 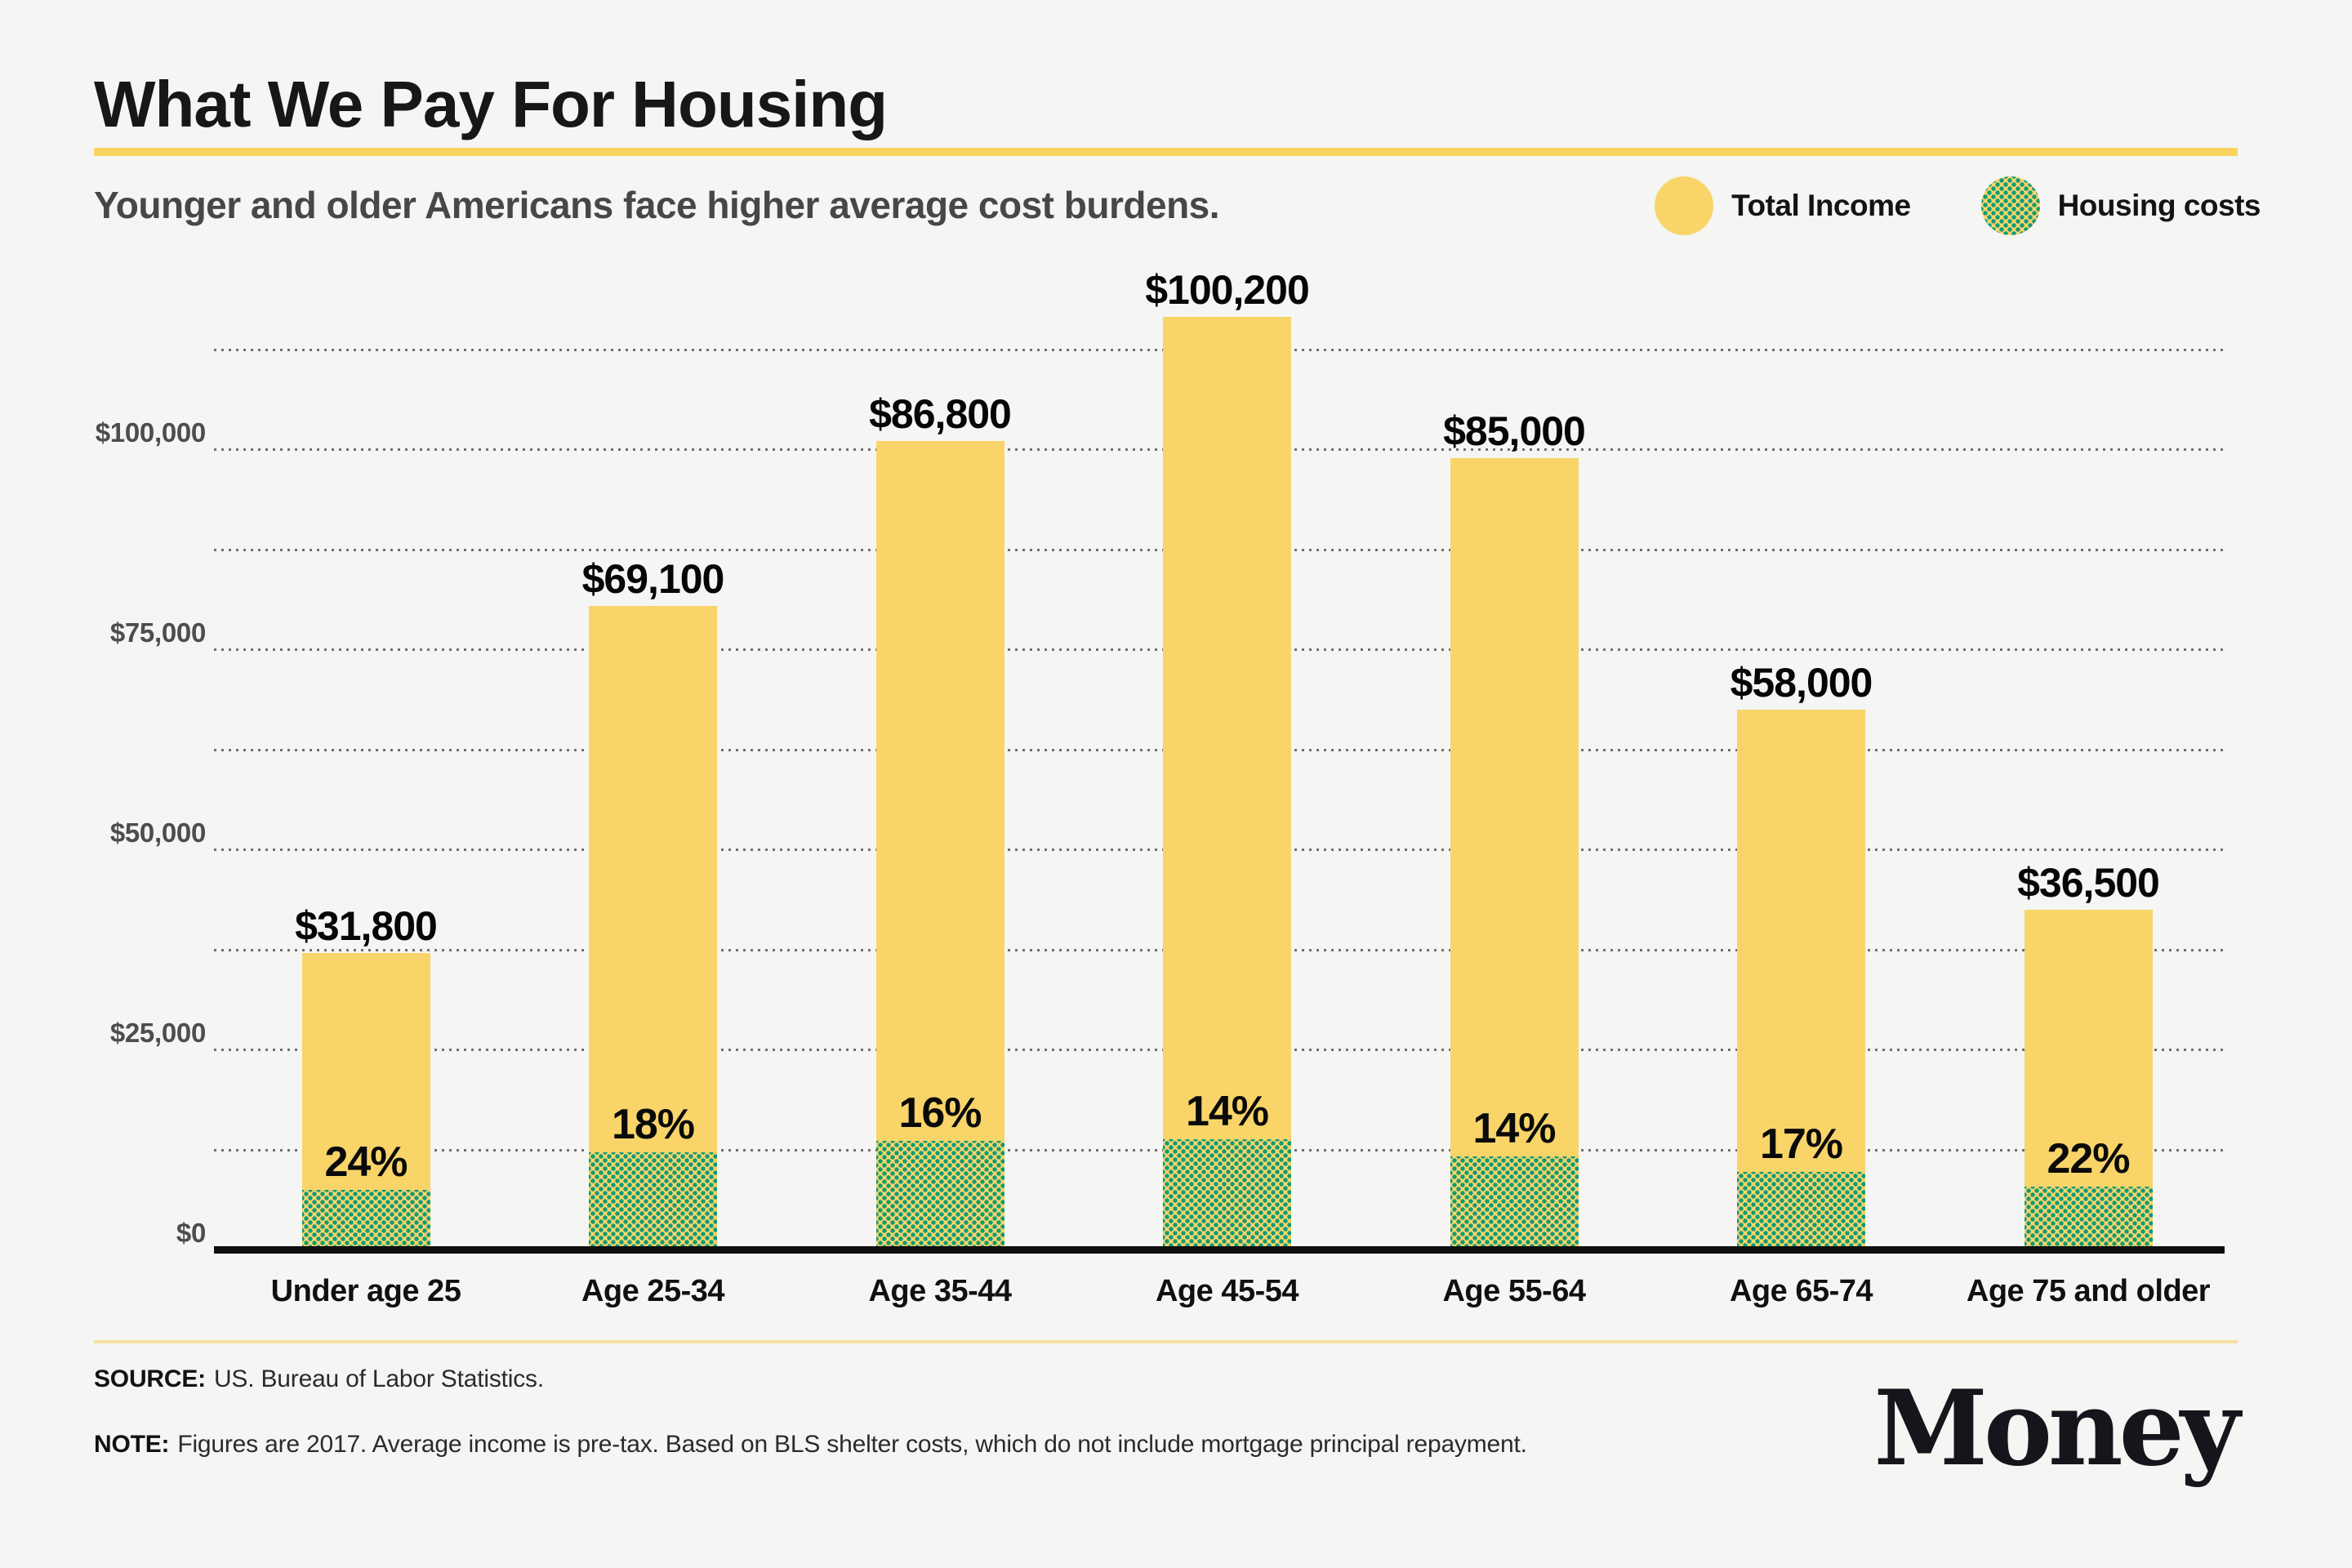 I want to click on housing-percent-label: 18%, so click(x=653, y=1124).